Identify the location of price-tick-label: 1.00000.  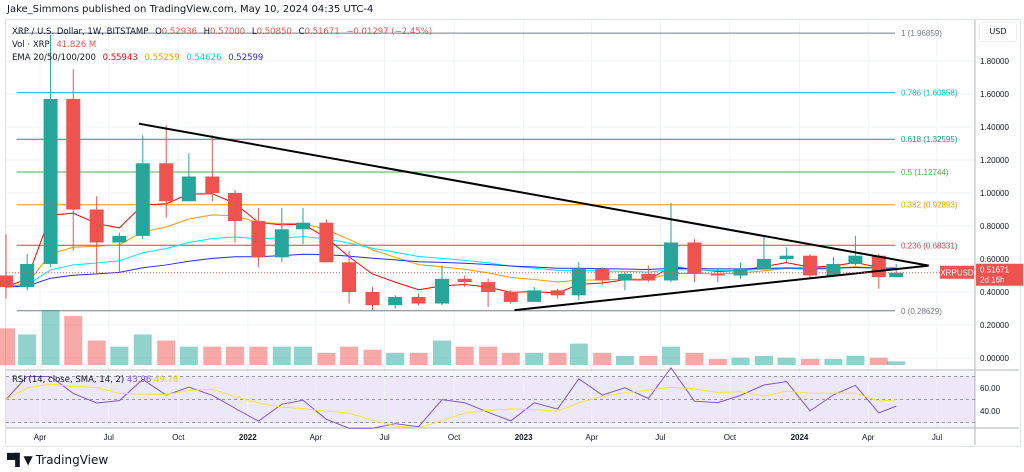
(994, 193).